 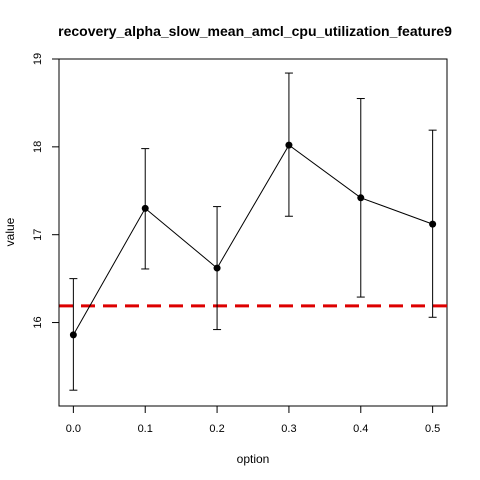 What do you see at coordinates (38, 147) in the screenshot?
I see `y-tick-label: 18` at bounding box center [38, 147].